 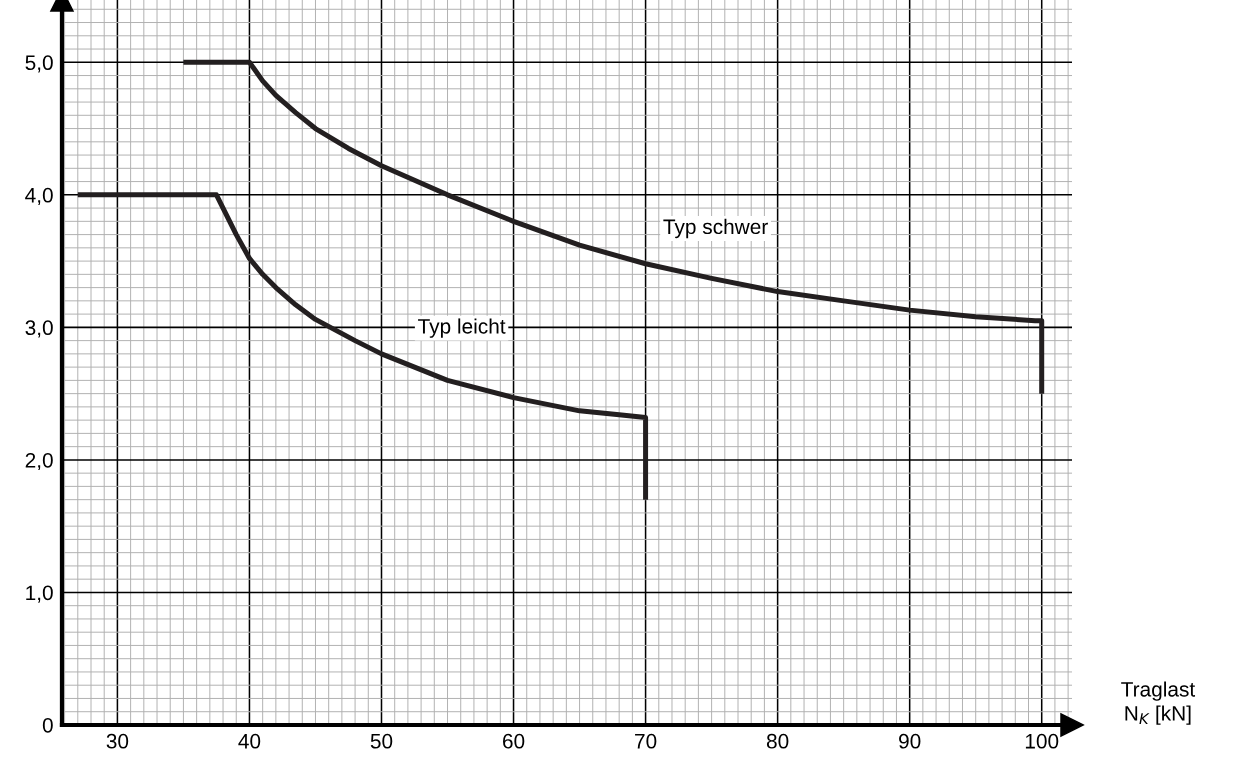 I want to click on x-tick-label: 30, so click(x=117, y=741).